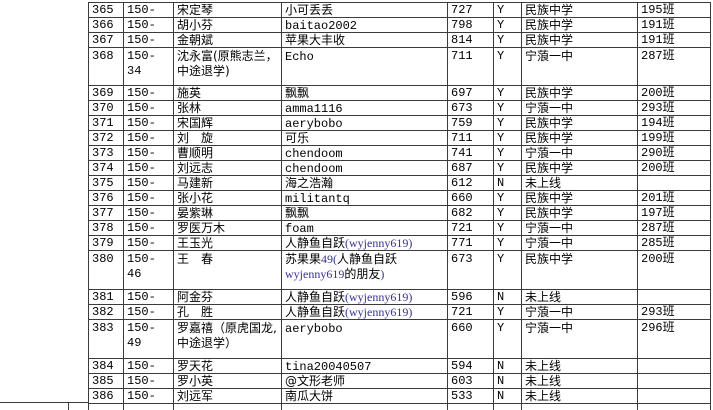  What do you see at coordinates (106, 339) in the screenshot?
I see `cell-rownum: 383` at bounding box center [106, 339].